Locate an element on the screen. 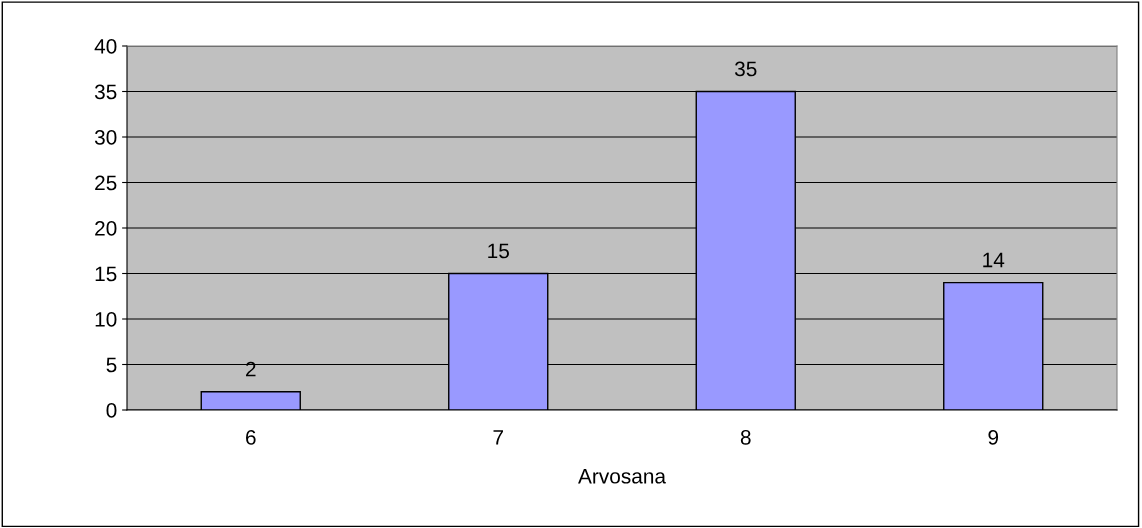 The image size is (1142, 528). y-tick-label: 10 is located at coordinates (106, 319).